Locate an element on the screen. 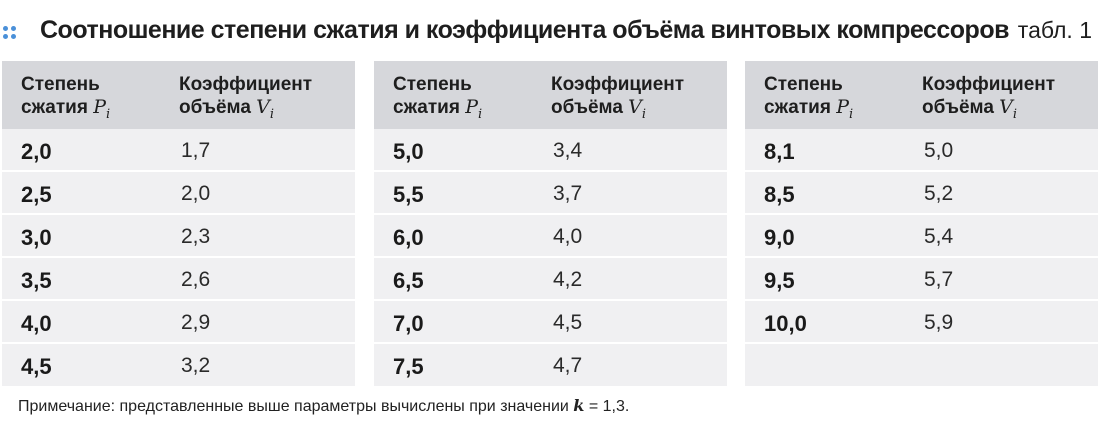 The height and width of the screenshot is (430, 1100). table-row: 5,0 3,4 is located at coordinates (550, 150).